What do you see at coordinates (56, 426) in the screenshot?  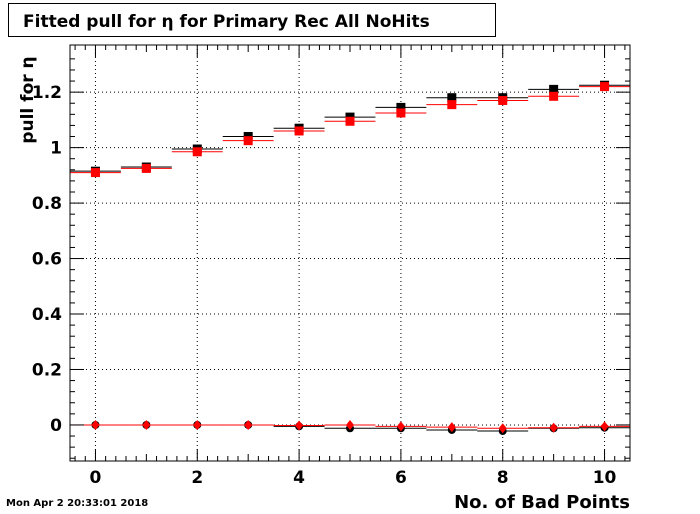 I see `y-tick-label: 0` at bounding box center [56, 426].